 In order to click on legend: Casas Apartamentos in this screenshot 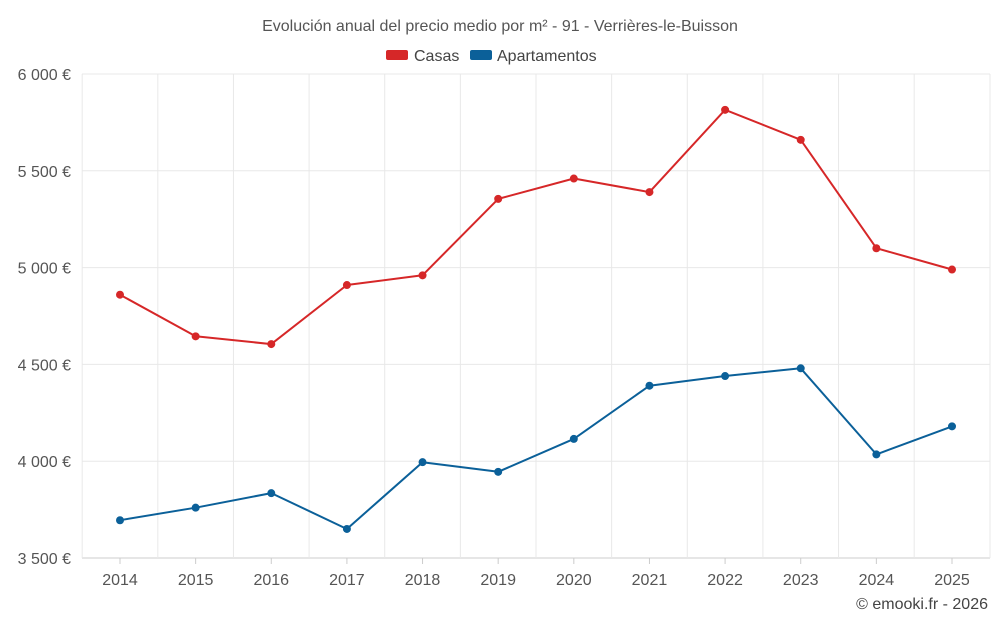, I will do `click(491, 56)`.